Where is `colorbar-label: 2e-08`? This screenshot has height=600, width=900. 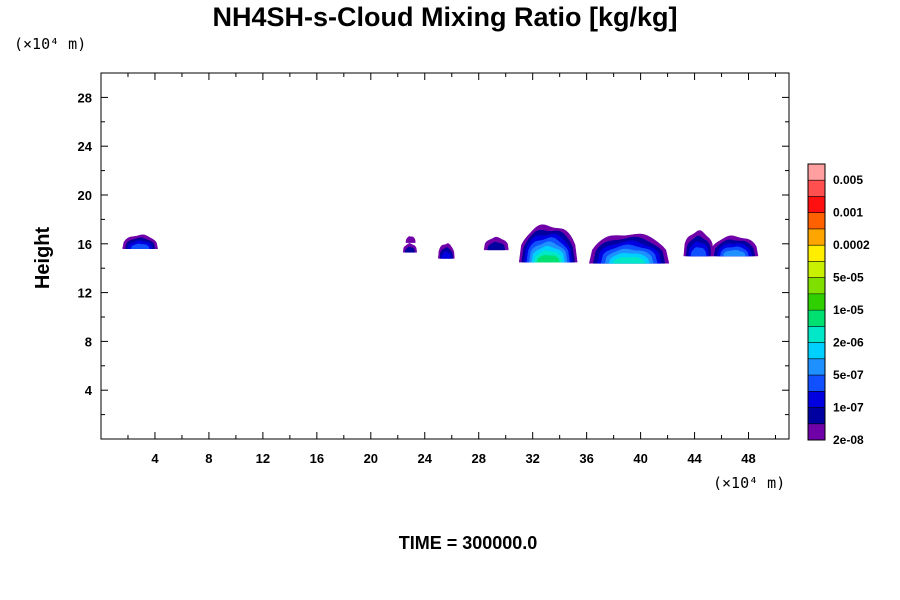 colorbar-label: 2e-08 is located at coordinates (848, 440).